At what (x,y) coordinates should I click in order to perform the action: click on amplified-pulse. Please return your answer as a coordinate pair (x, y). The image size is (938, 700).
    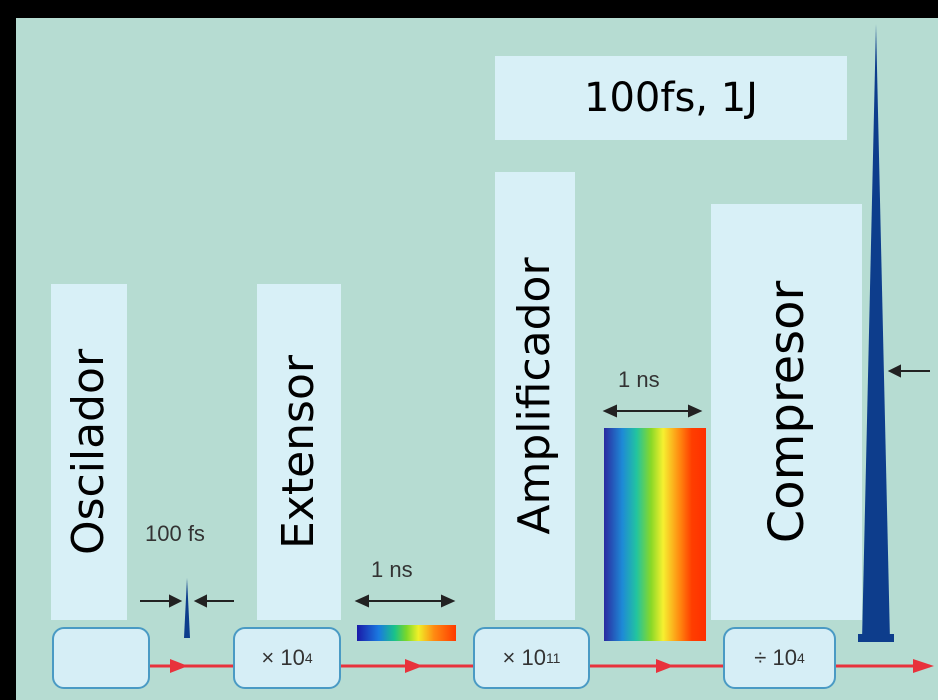
    Looking at the image, I should click on (655, 534).